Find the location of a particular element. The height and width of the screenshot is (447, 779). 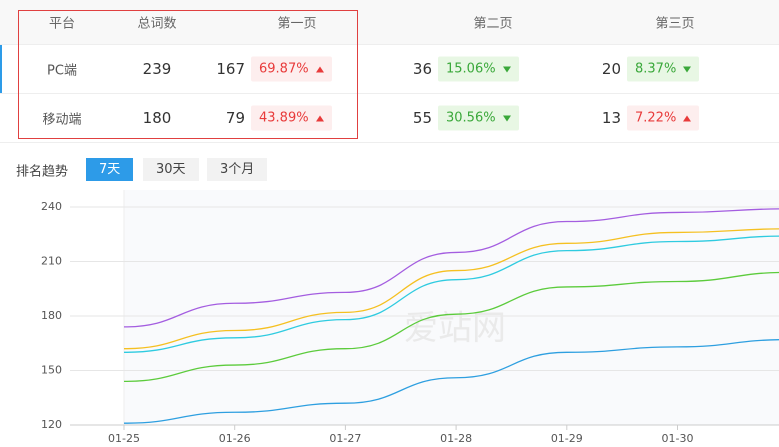

percent-badge: 8.37% is located at coordinates (663, 69).